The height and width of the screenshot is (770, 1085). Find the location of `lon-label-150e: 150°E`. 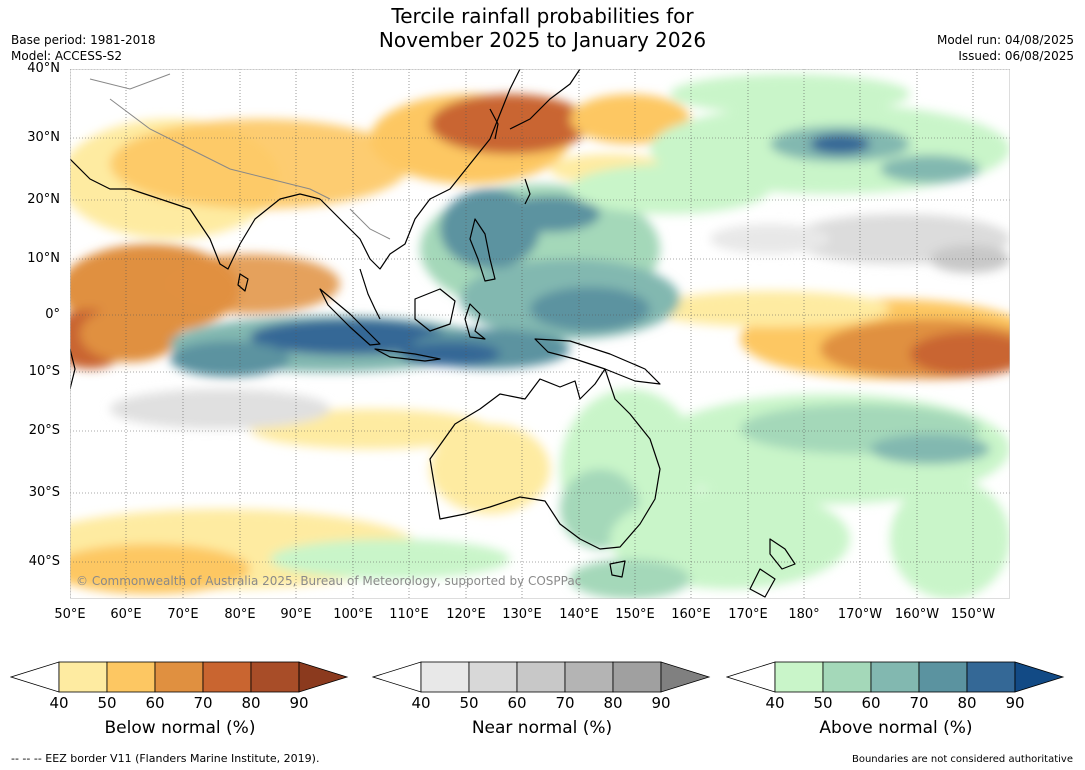

lon-label-150e: 150°E is located at coordinates (635, 614).